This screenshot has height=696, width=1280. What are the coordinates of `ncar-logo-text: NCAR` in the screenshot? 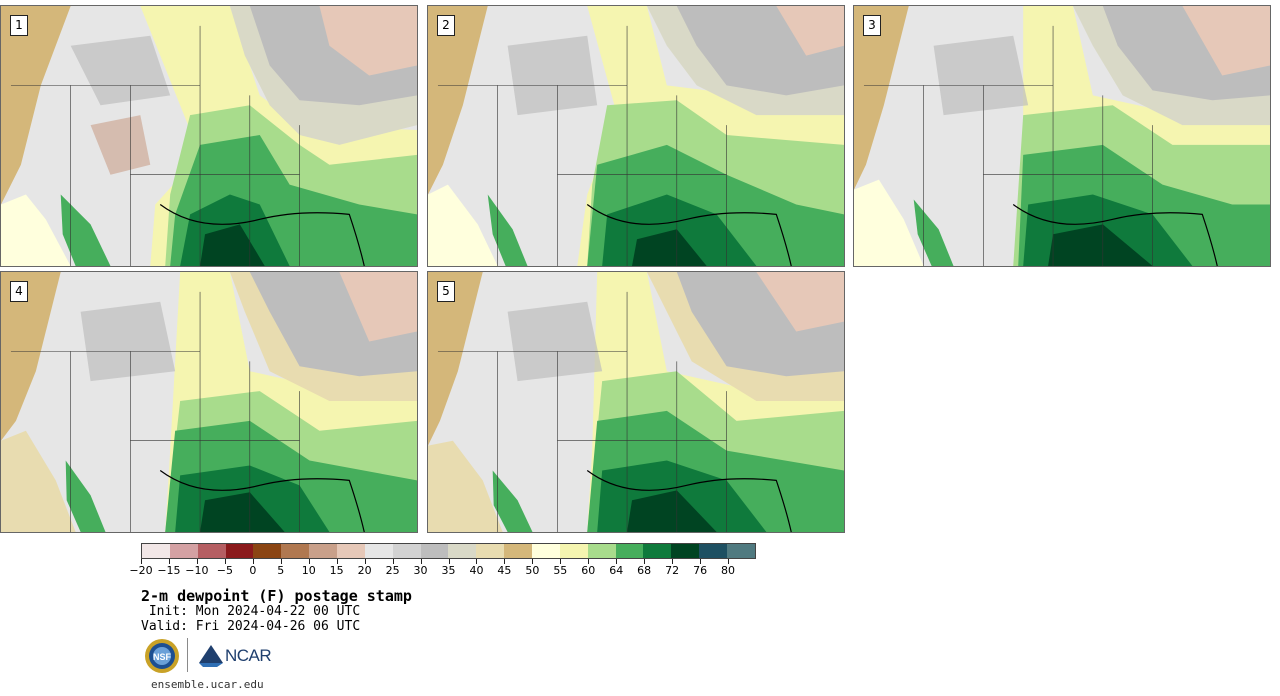 It's located at (248, 655).